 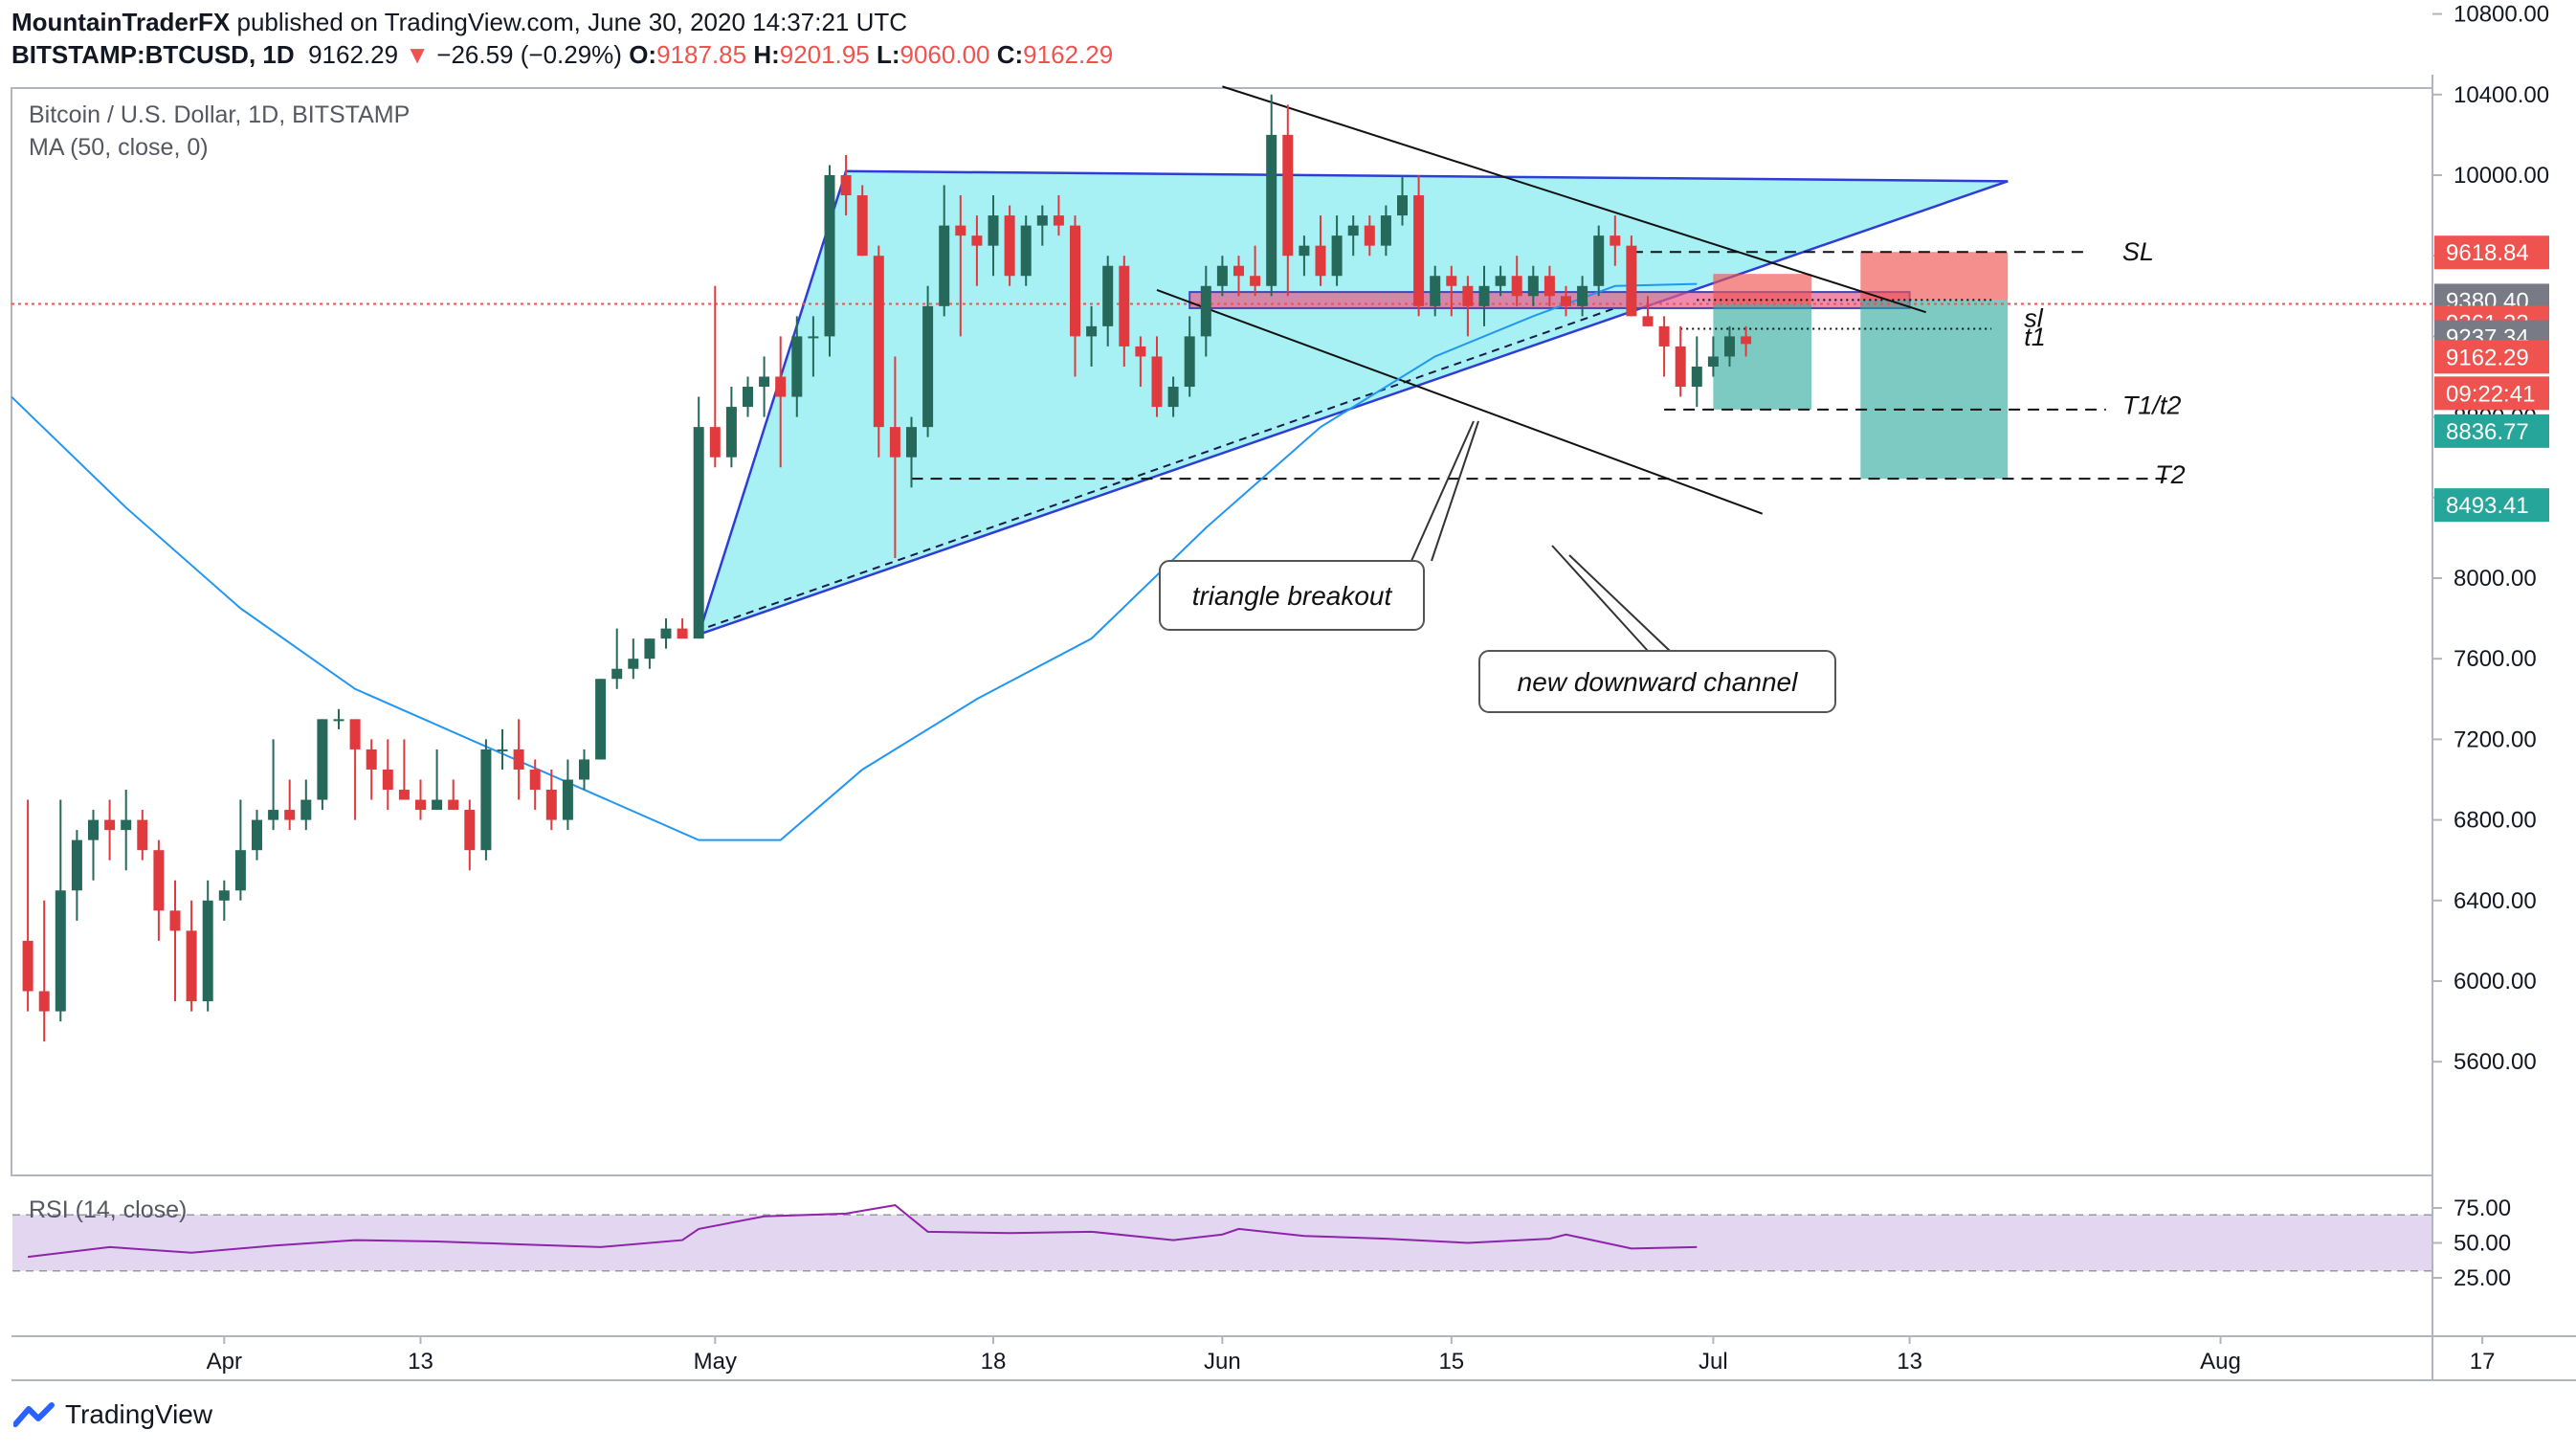 I want to click on callout-triangle-breakout-box, so click(x=1292, y=595).